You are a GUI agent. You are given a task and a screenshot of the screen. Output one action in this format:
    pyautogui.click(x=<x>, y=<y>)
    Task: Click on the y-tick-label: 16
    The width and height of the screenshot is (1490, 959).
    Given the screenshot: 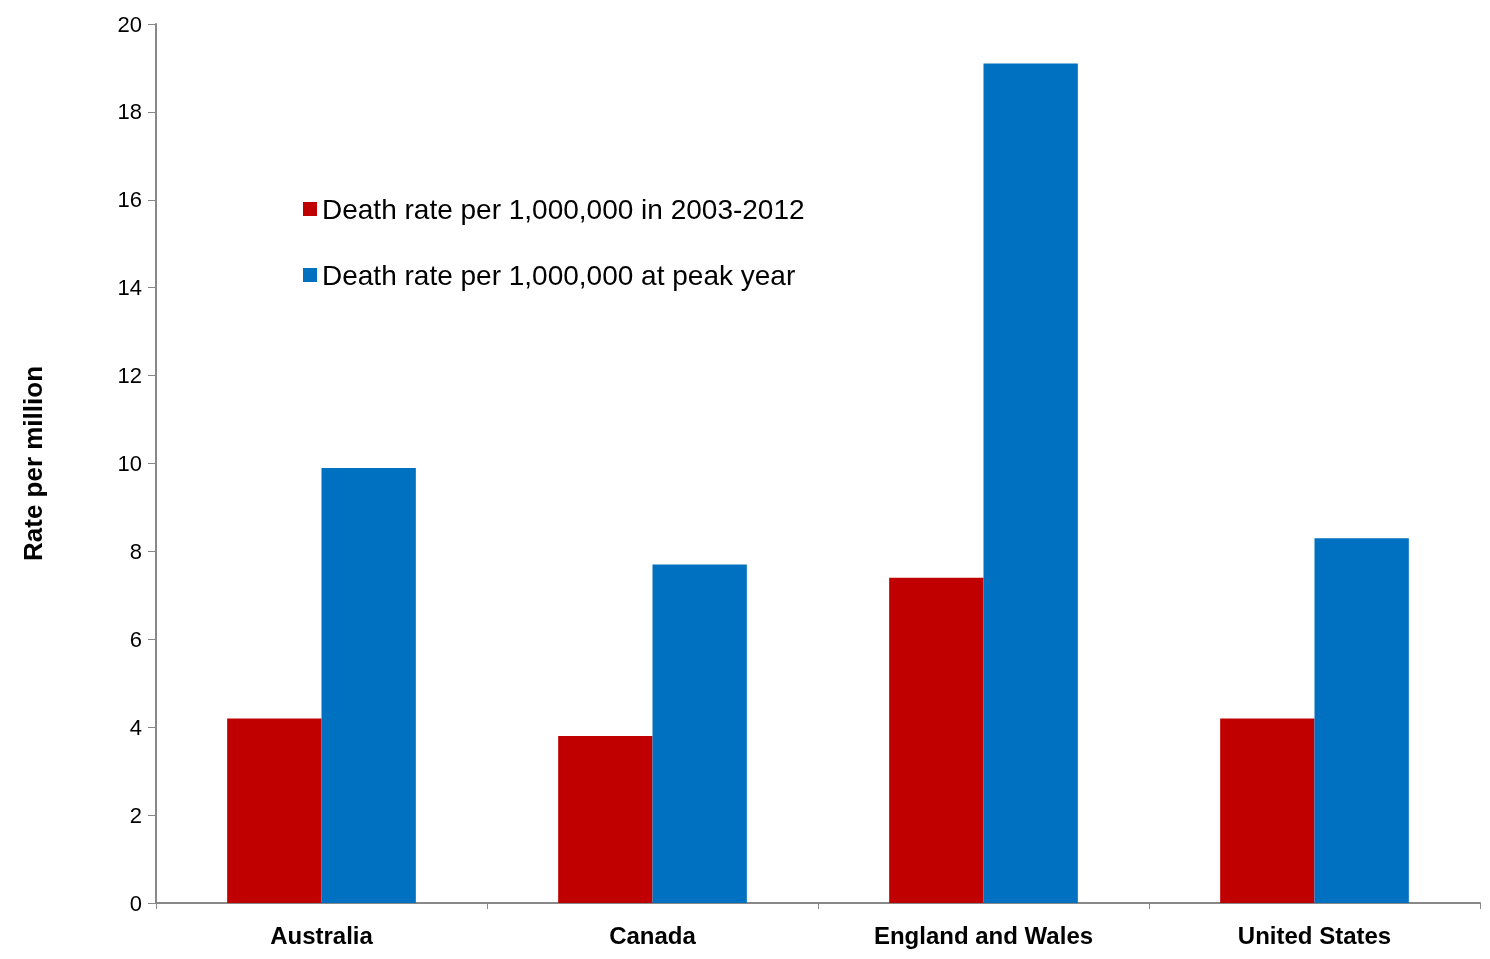 What is the action you would take?
    pyautogui.click(x=129, y=200)
    